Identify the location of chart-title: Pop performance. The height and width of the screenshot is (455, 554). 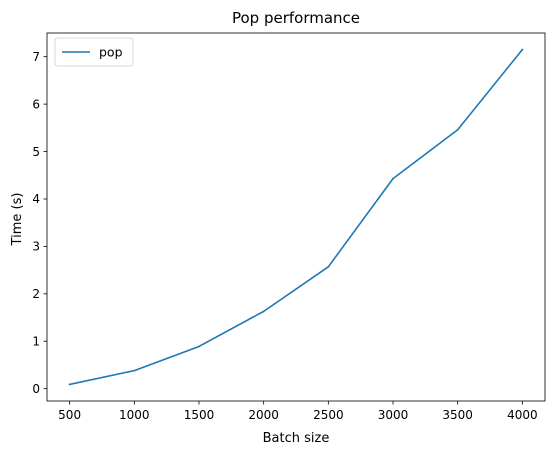
(296, 18).